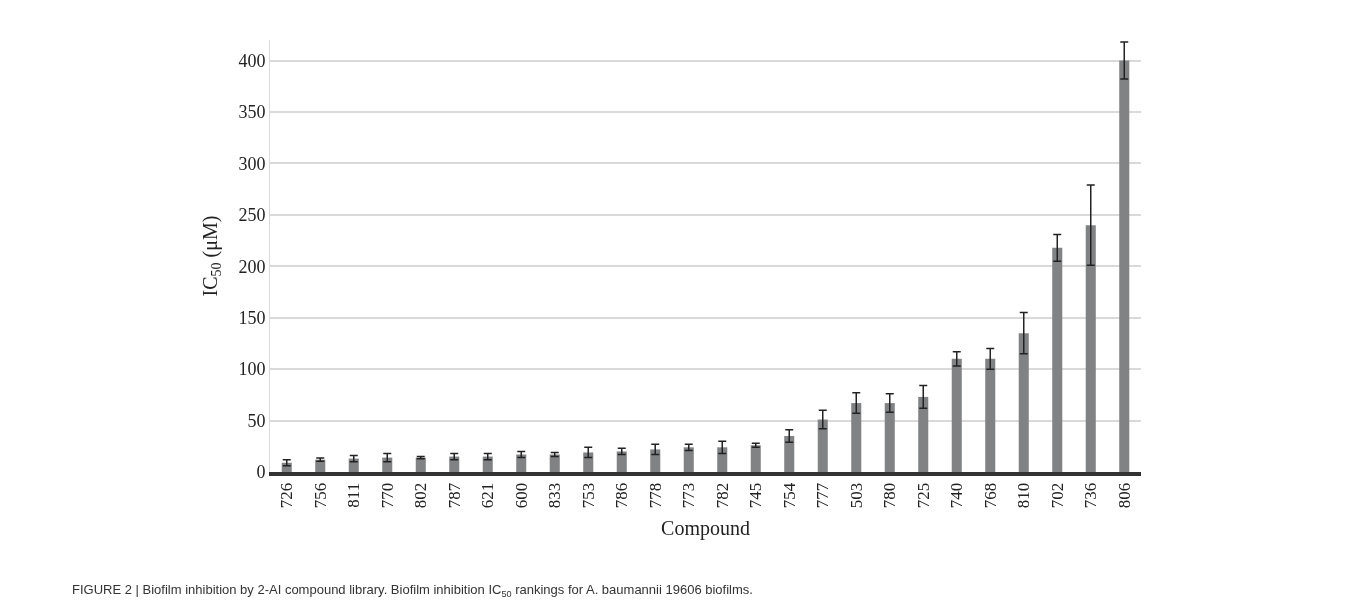 The height and width of the screenshot is (602, 1346). Describe the element at coordinates (252, 369) in the screenshot. I see `y-tick-label: 100` at that location.